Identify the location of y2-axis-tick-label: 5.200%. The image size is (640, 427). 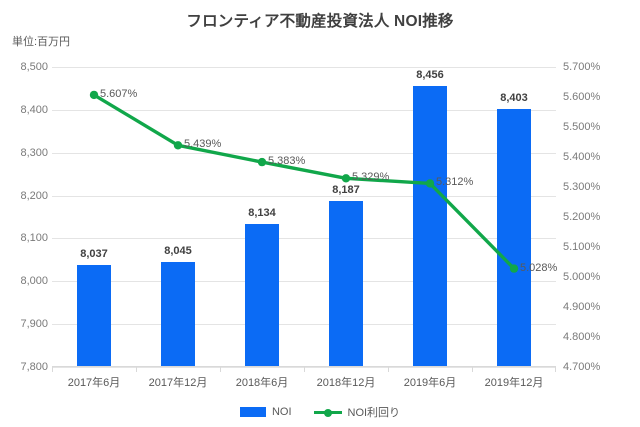
(582, 217).